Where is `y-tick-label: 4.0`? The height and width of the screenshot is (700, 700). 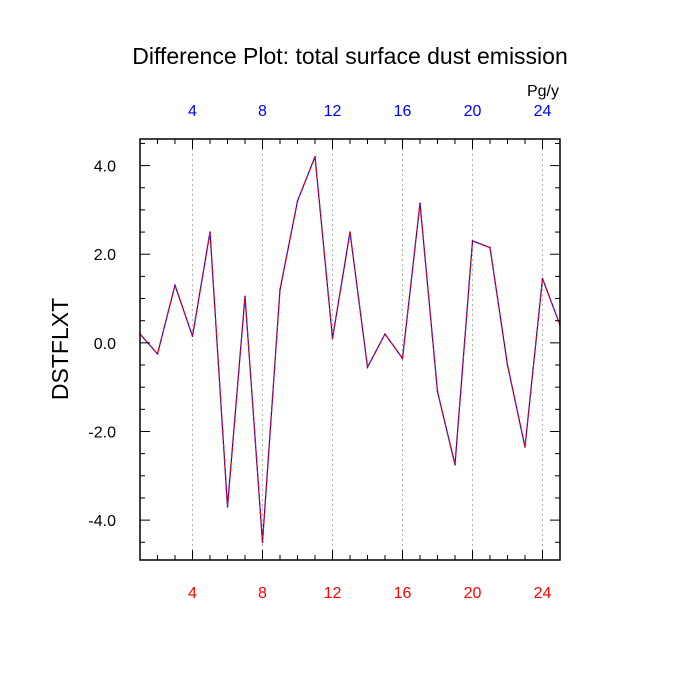 y-tick-label: 4.0 is located at coordinates (105, 167).